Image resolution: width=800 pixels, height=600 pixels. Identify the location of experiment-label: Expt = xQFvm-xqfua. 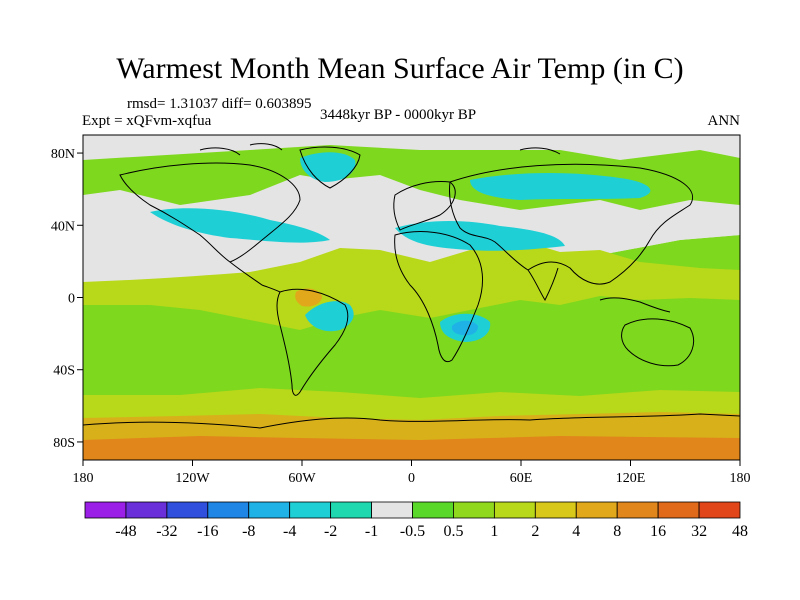
(147, 121).